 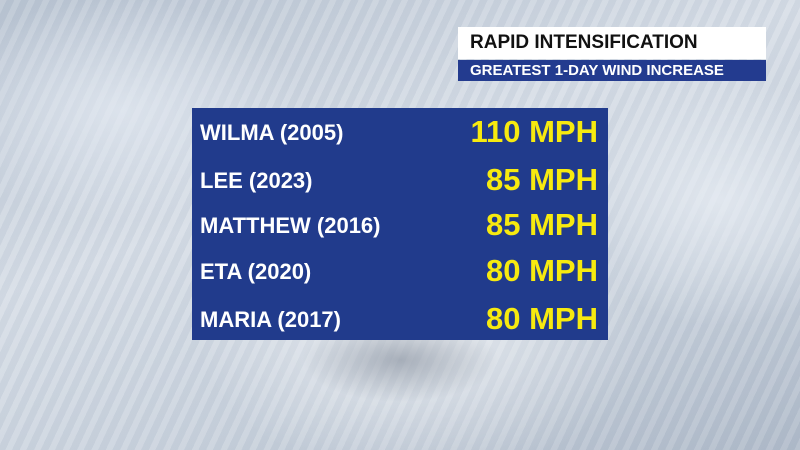 What do you see at coordinates (272, 132) in the screenshot?
I see `storm-name: WILMA (2005)` at bounding box center [272, 132].